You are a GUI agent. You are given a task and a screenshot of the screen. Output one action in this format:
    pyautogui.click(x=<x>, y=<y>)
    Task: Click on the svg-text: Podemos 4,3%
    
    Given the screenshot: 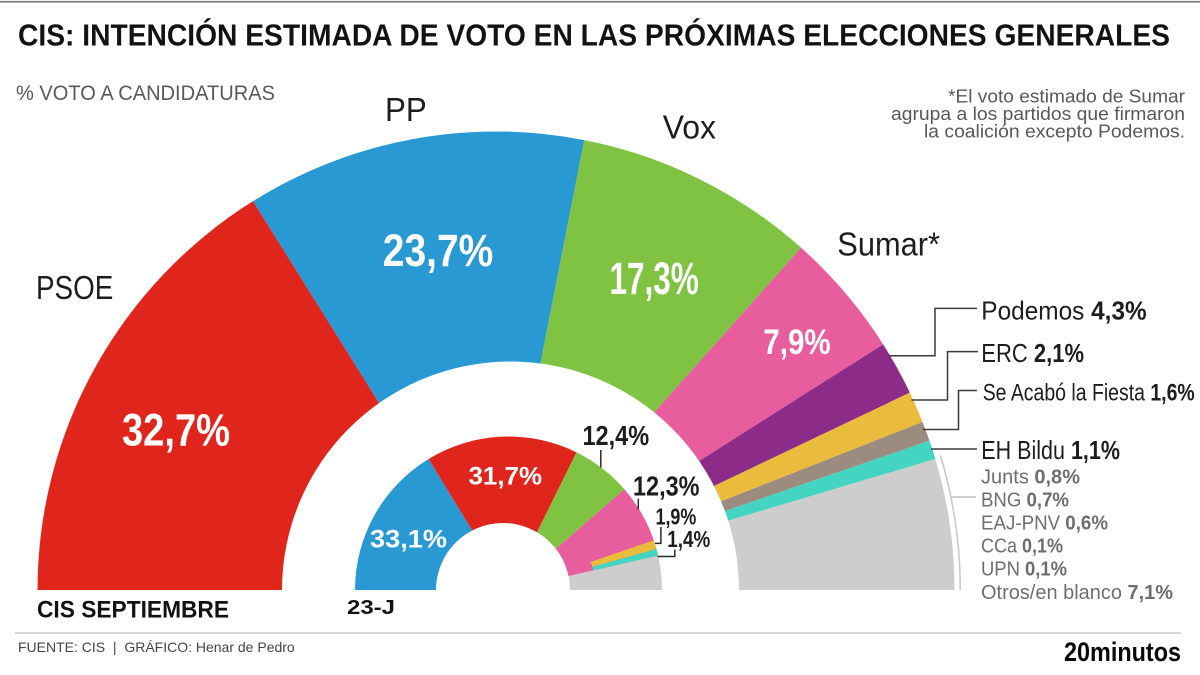 What is the action you would take?
    pyautogui.click(x=1063, y=310)
    